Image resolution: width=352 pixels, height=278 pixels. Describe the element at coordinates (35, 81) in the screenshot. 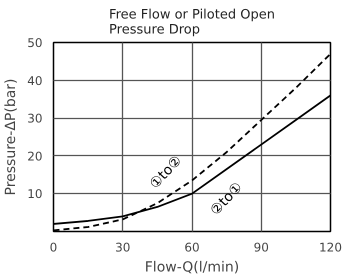

I see `y-tick-label: 40` at that location.